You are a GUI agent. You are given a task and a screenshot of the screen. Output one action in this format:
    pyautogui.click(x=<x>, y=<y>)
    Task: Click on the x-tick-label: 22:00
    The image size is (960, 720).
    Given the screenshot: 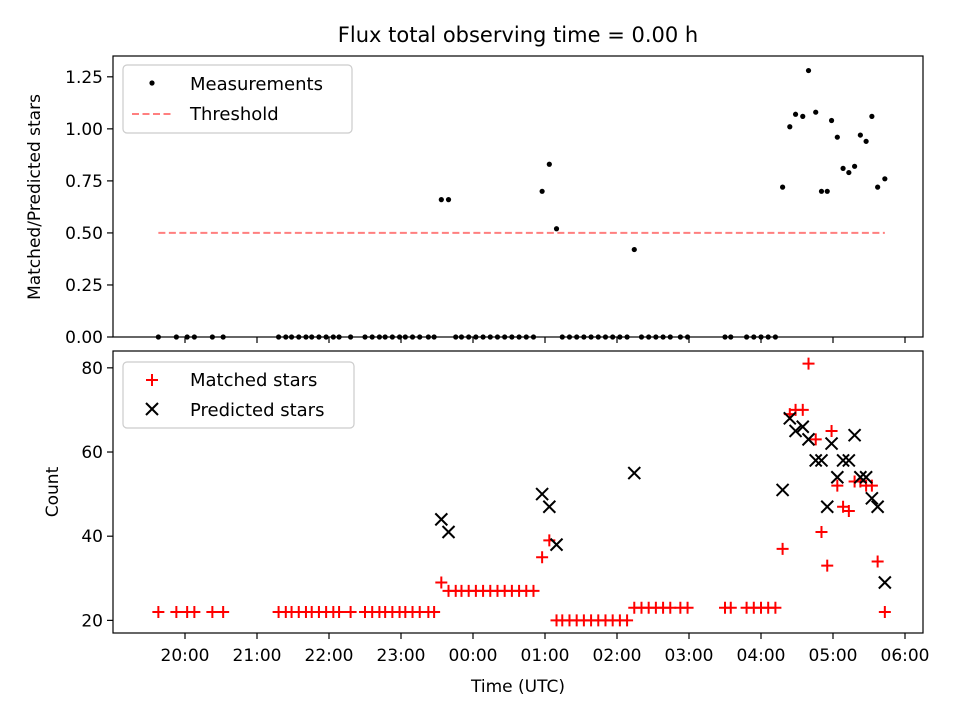 What is the action you would take?
    pyautogui.click(x=329, y=656)
    